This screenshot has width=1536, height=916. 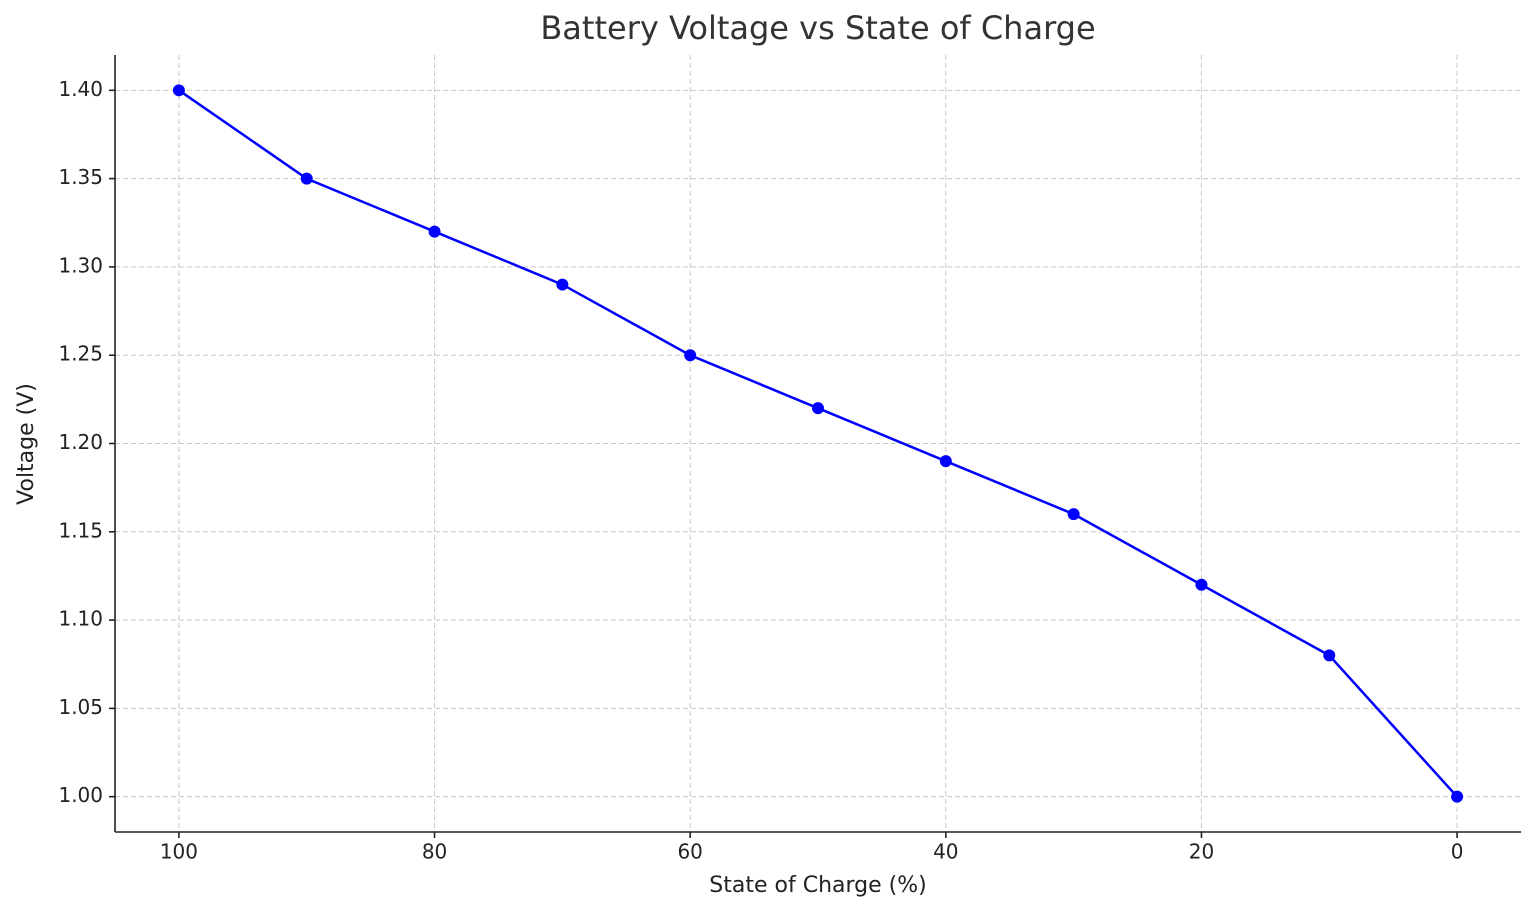 I want to click on y-tick-label: 1.05, so click(x=80, y=707).